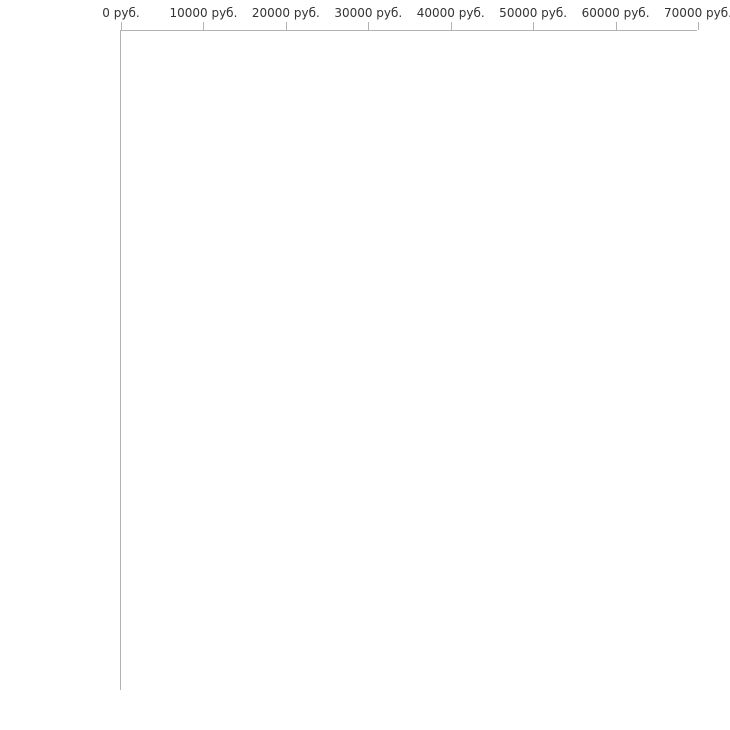  Describe the element at coordinates (368, 13) in the screenshot. I see `x-axis-tick-label: 30000 руб.` at that location.